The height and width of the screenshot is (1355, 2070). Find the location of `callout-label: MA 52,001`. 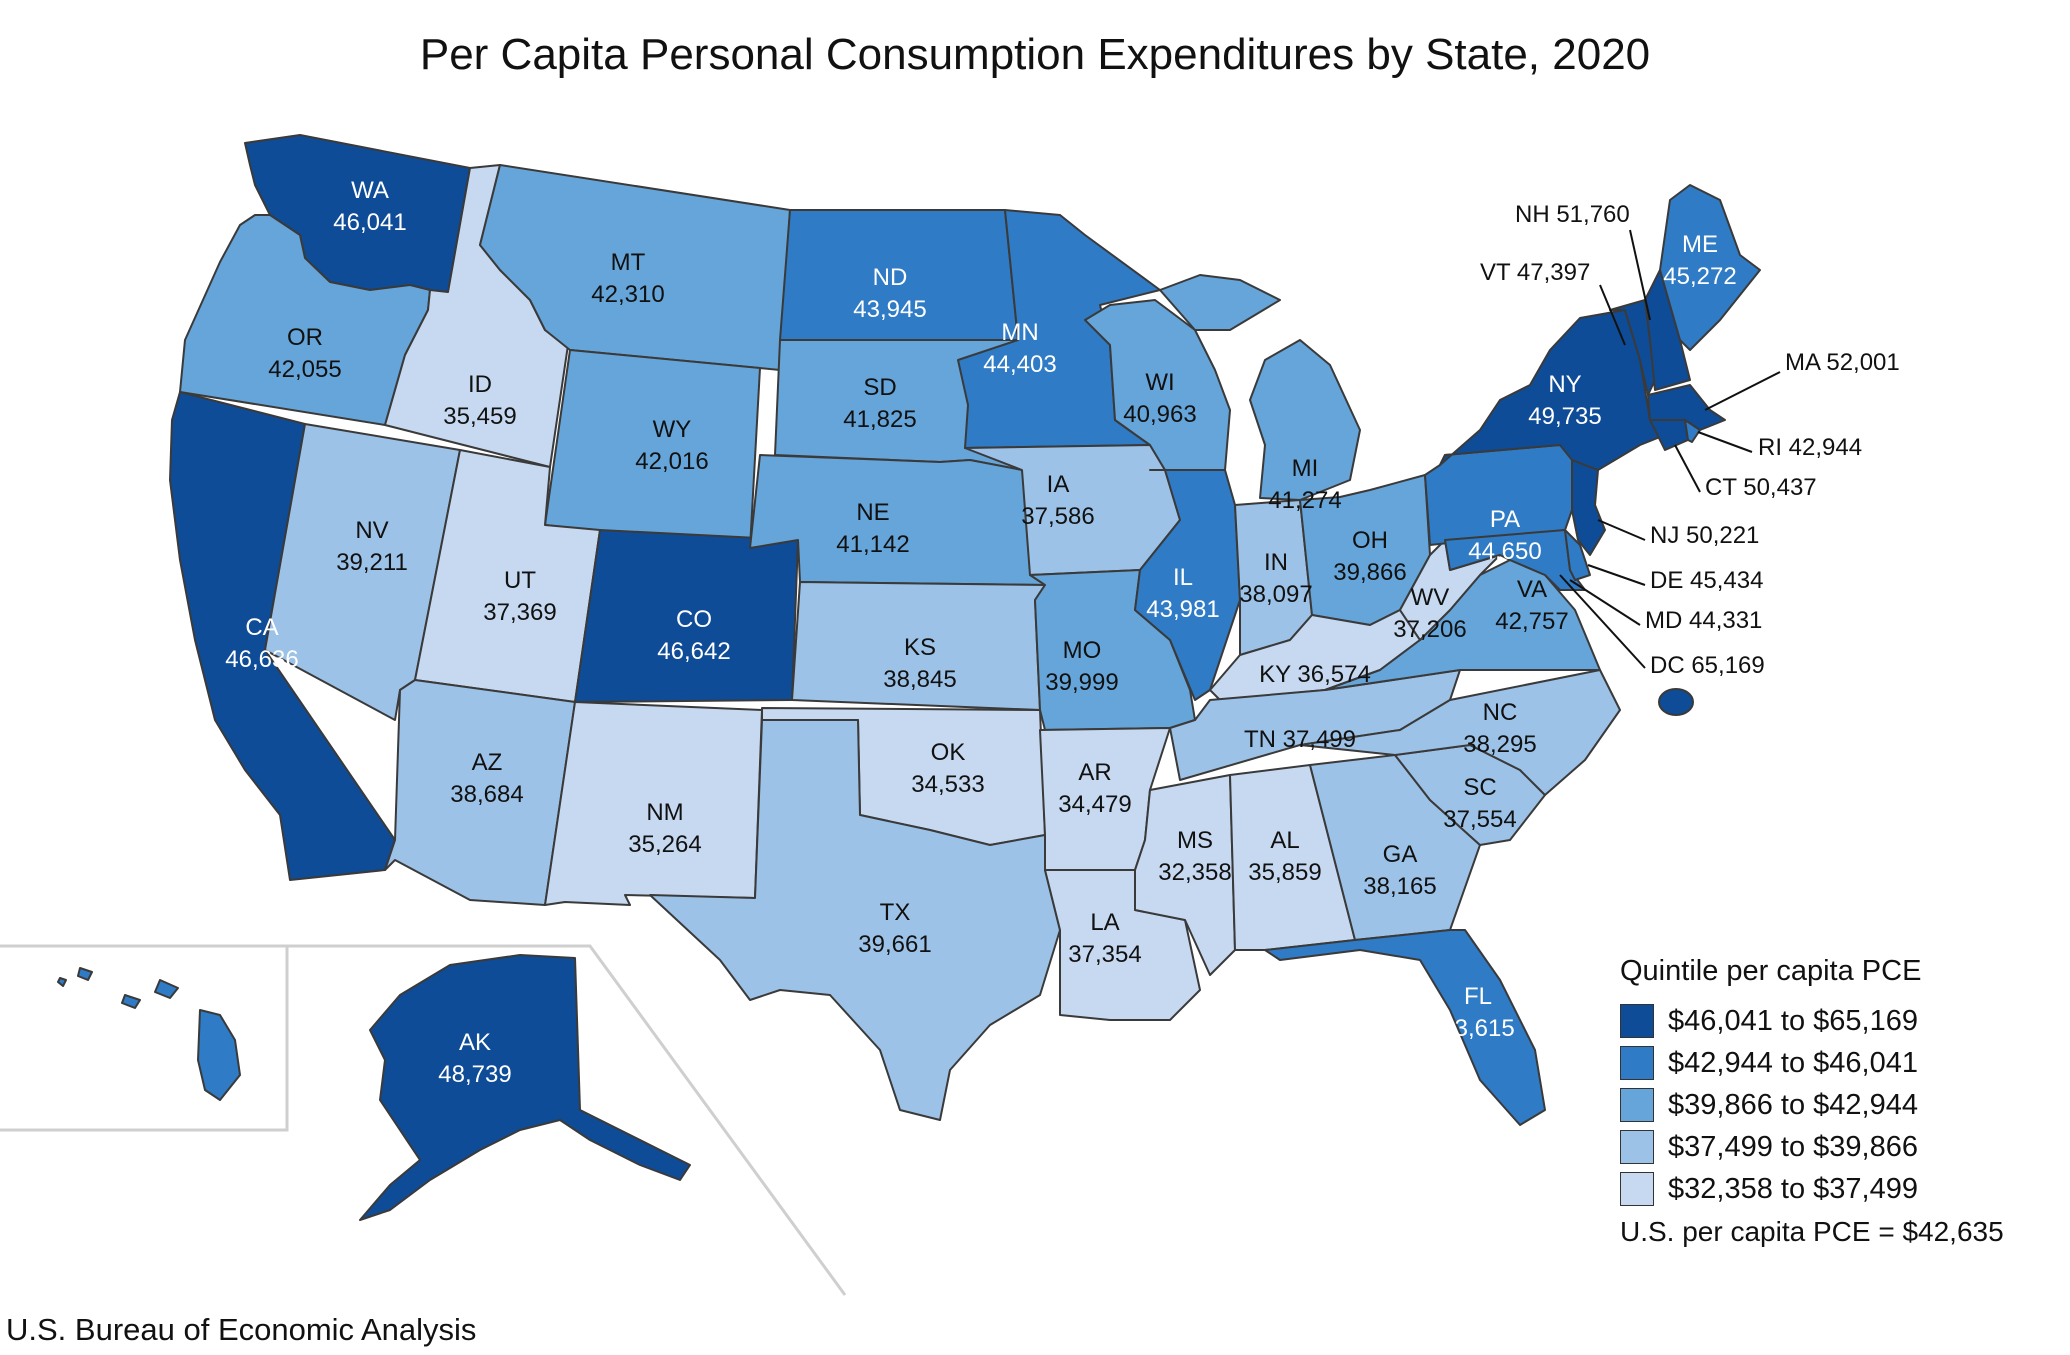

callout-label: MA 52,001 is located at coordinates (1842, 362).